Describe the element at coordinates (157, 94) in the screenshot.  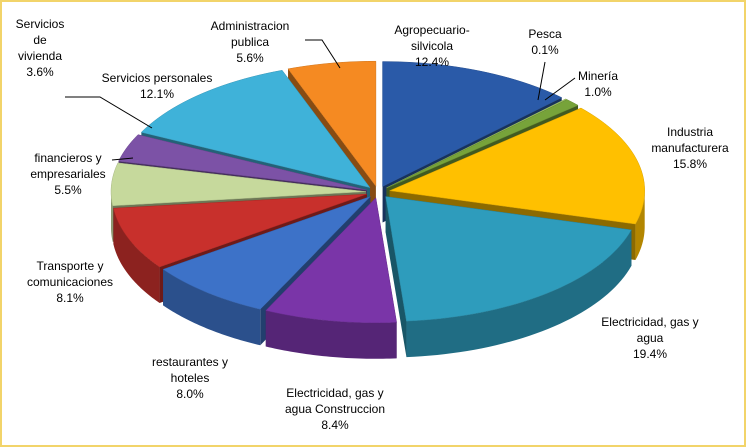
I see `data-label-value: 12.1%` at that location.